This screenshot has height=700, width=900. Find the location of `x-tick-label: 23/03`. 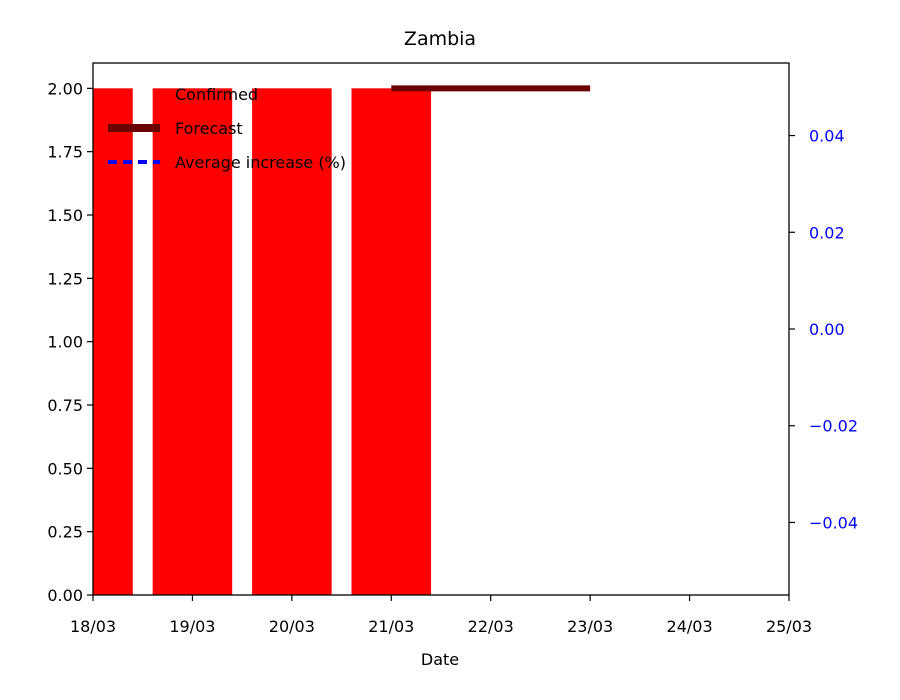

x-tick-label: 23/03 is located at coordinates (590, 626).